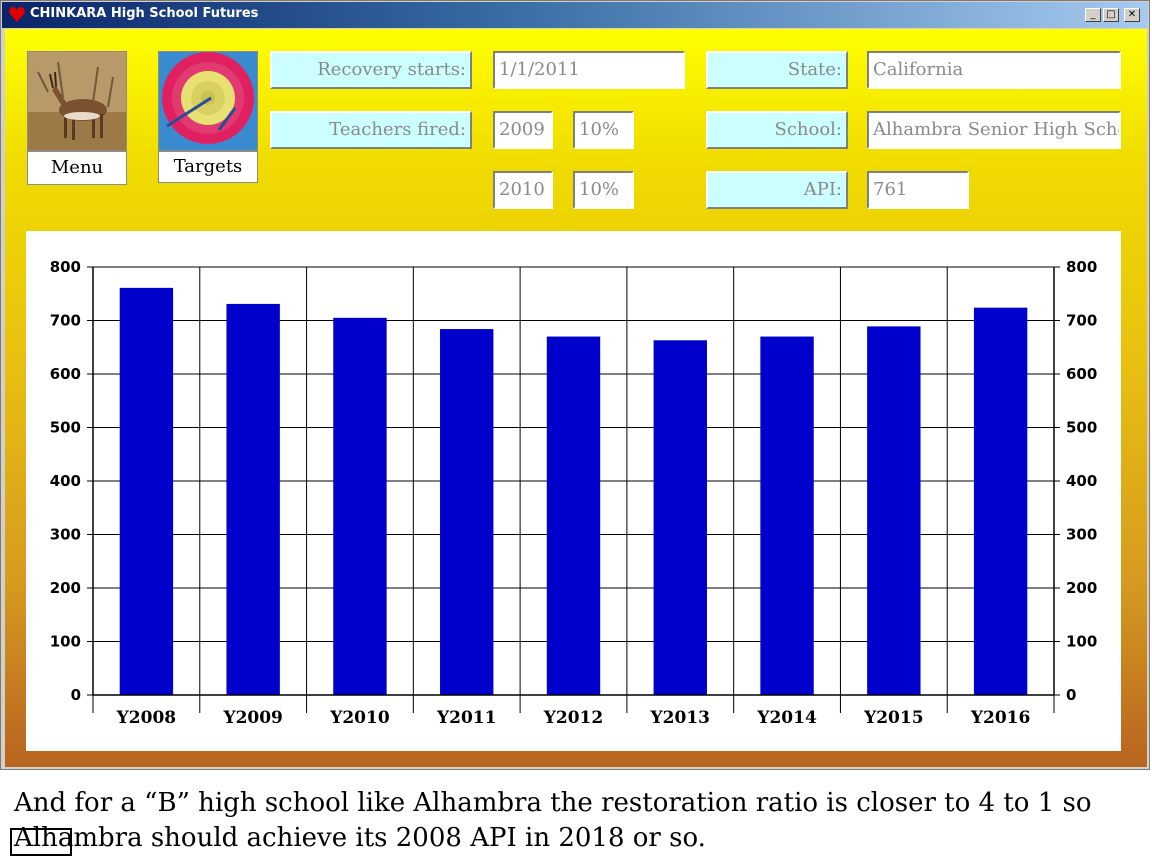 The height and width of the screenshot is (864, 1152). Describe the element at coordinates (787, 515) in the screenshot. I see `bar-y2014` at that location.